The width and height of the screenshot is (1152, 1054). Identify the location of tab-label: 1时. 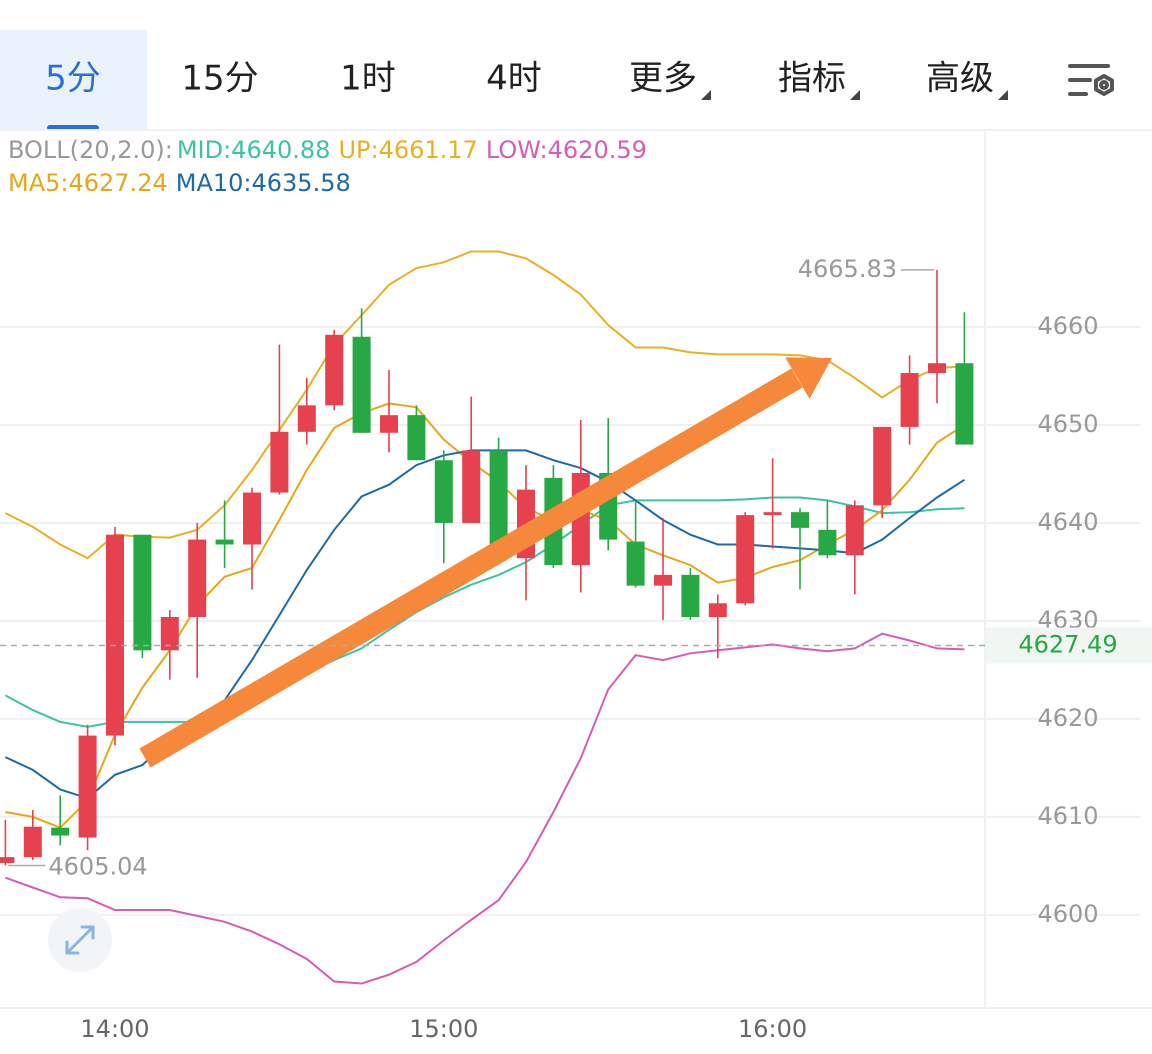
(368, 79).